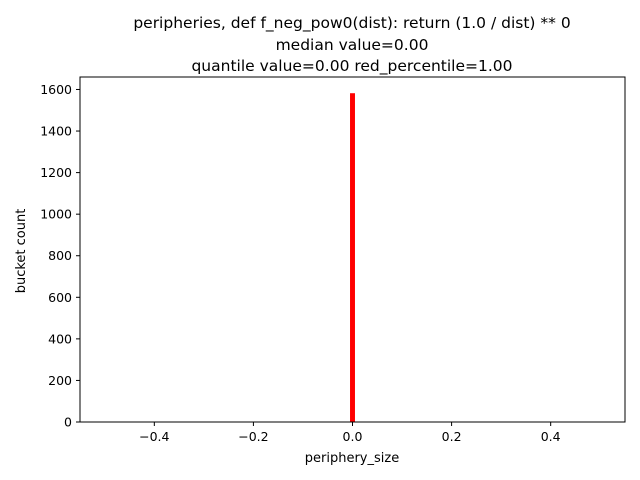  Describe the element at coordinates (352, 458) in the screenshot. I see `x-axis-label: periphery_size` at that location.